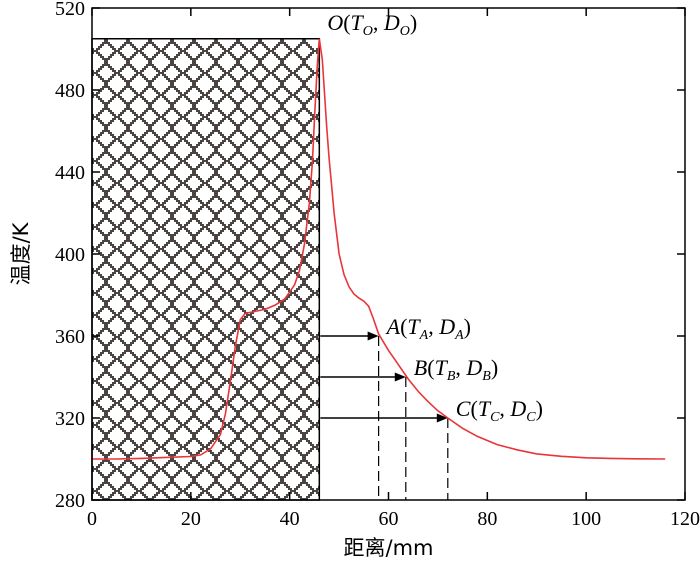  I want to click on x-tick-label: 60, so click(389, 519).